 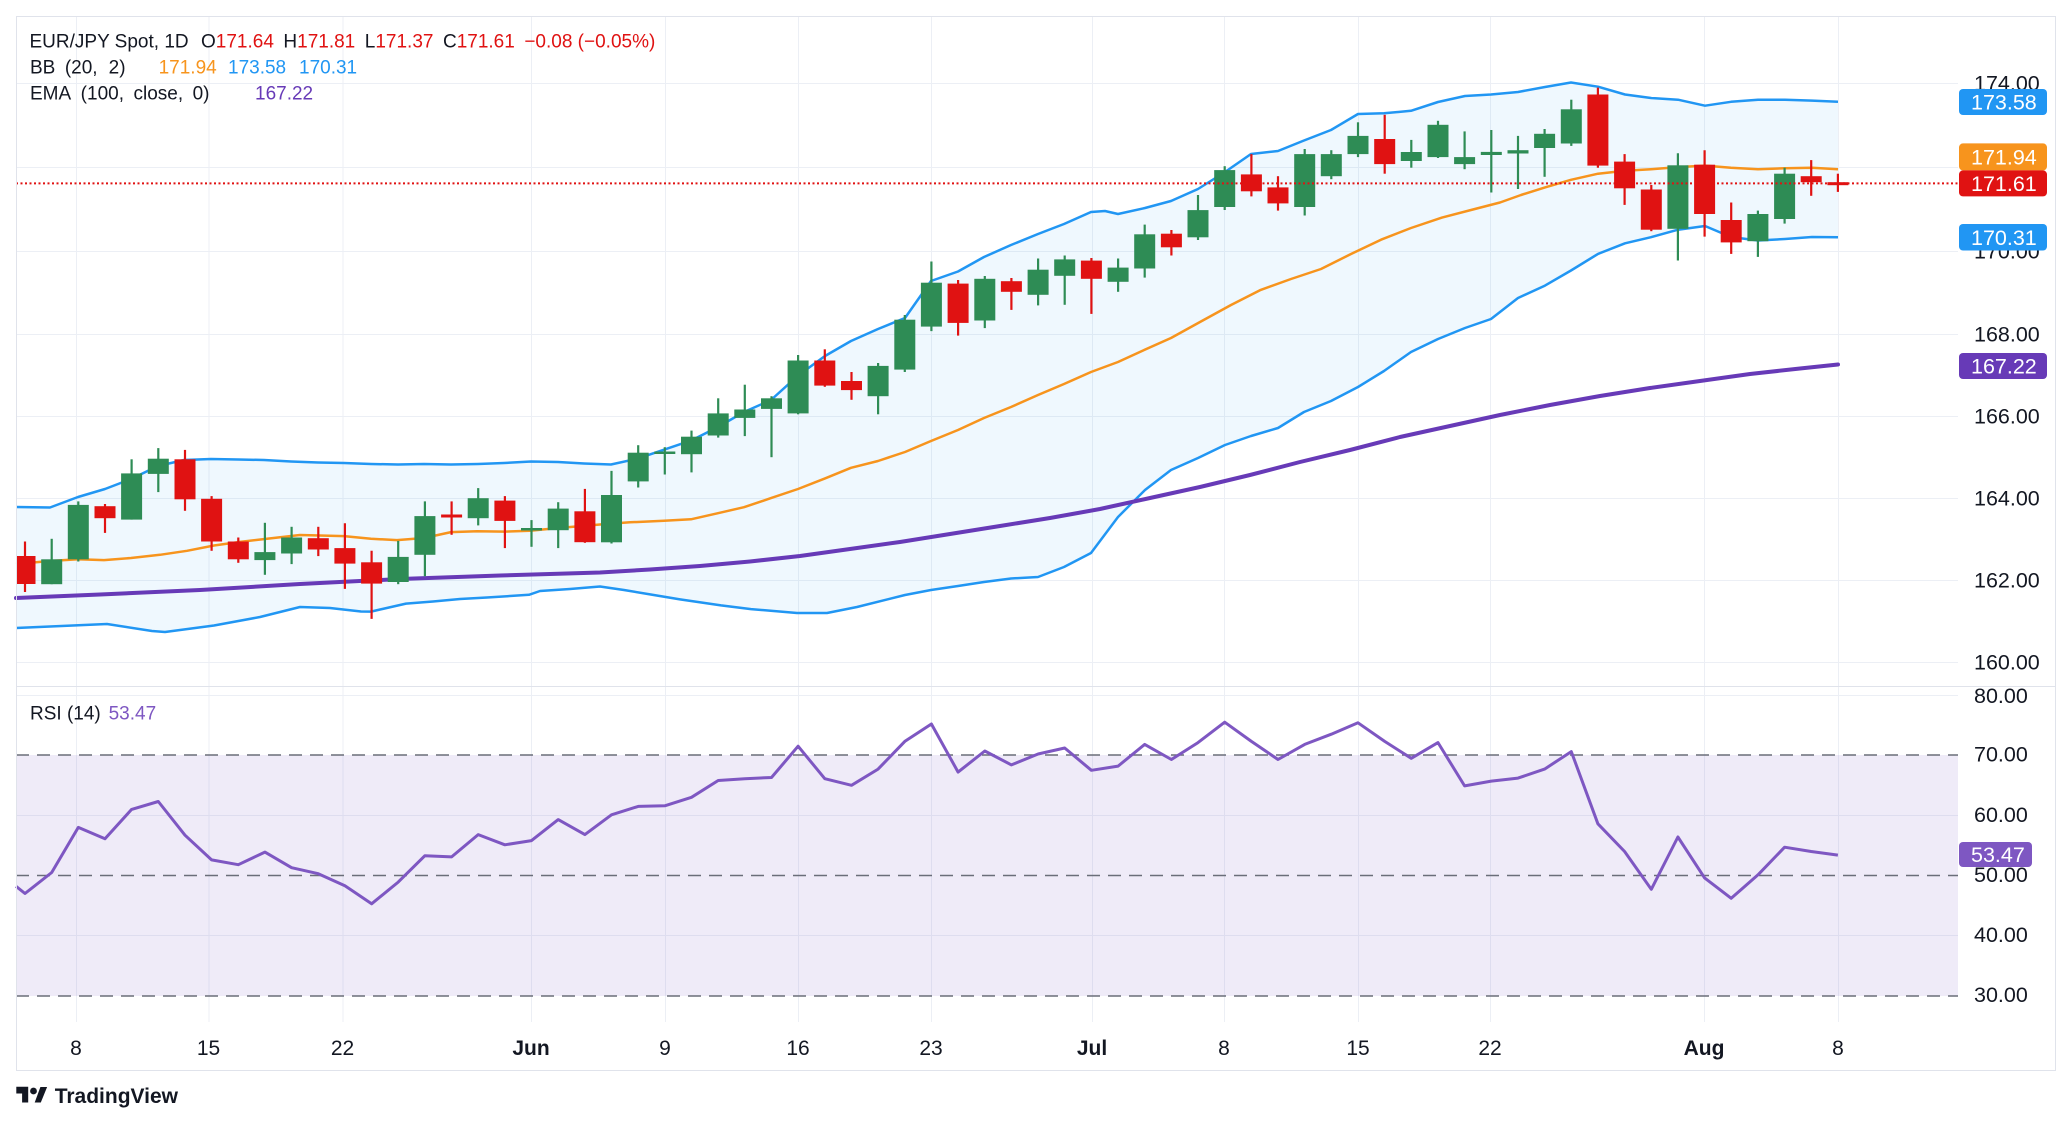 What do you see at coordinates (1092, 1048) in the screenshot?
I see `svg-text: Jul` at bounding box center [1092, 1048].